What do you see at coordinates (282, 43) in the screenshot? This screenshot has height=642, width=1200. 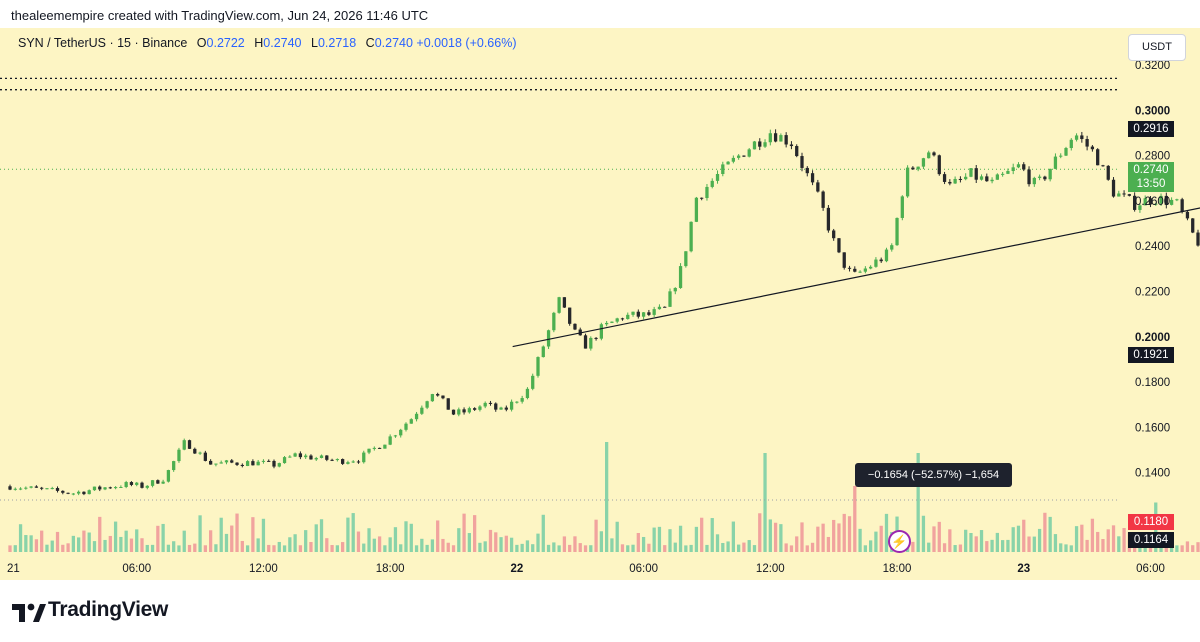 I see `high-value: 0.2740` at bounding box center [282, 43].